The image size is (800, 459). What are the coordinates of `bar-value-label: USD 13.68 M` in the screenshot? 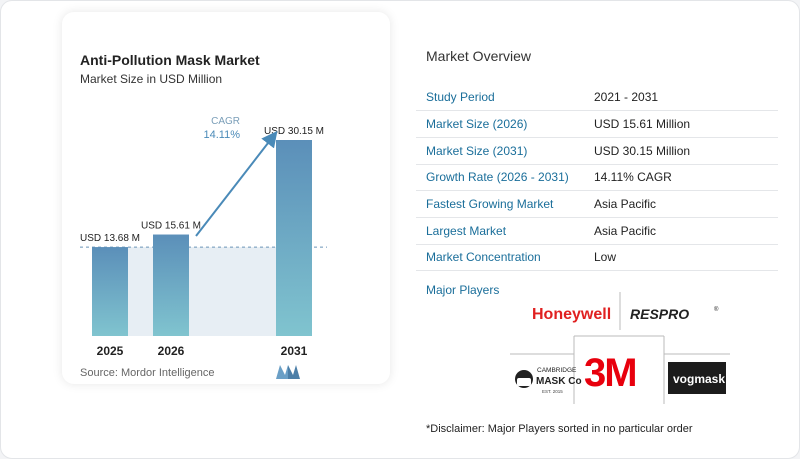 It's located at (110, 238).